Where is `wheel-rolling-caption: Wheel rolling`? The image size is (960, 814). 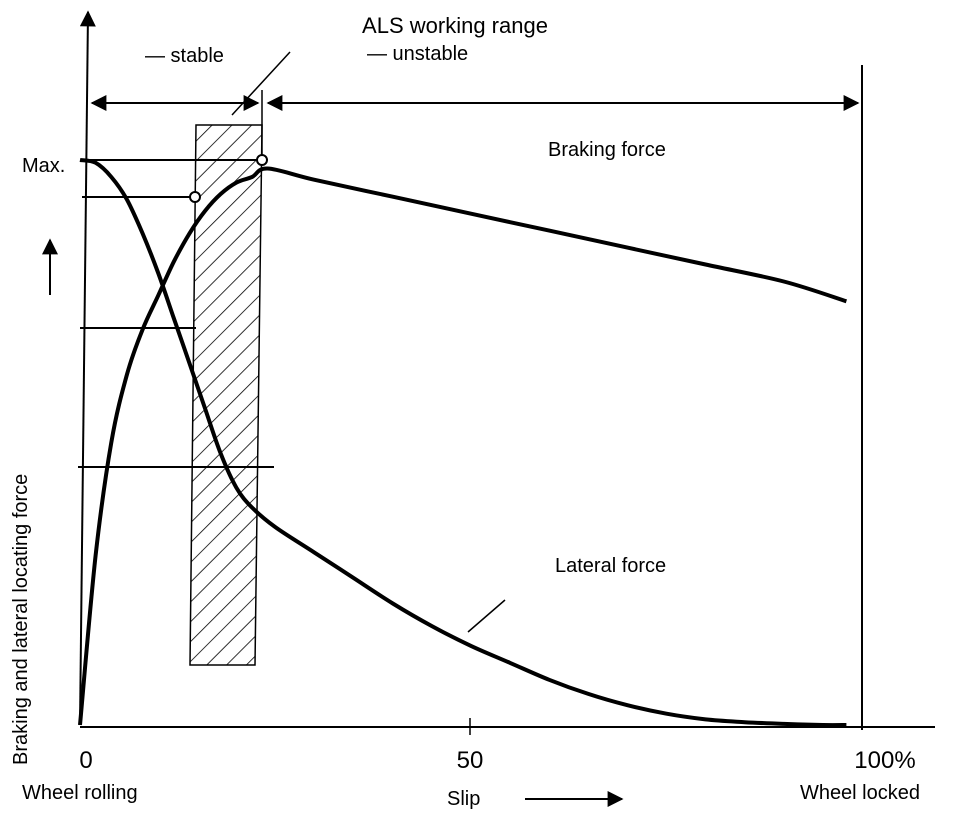
wheel-rolling-caption: Wheel rolling is located at coordinates (80, 793).